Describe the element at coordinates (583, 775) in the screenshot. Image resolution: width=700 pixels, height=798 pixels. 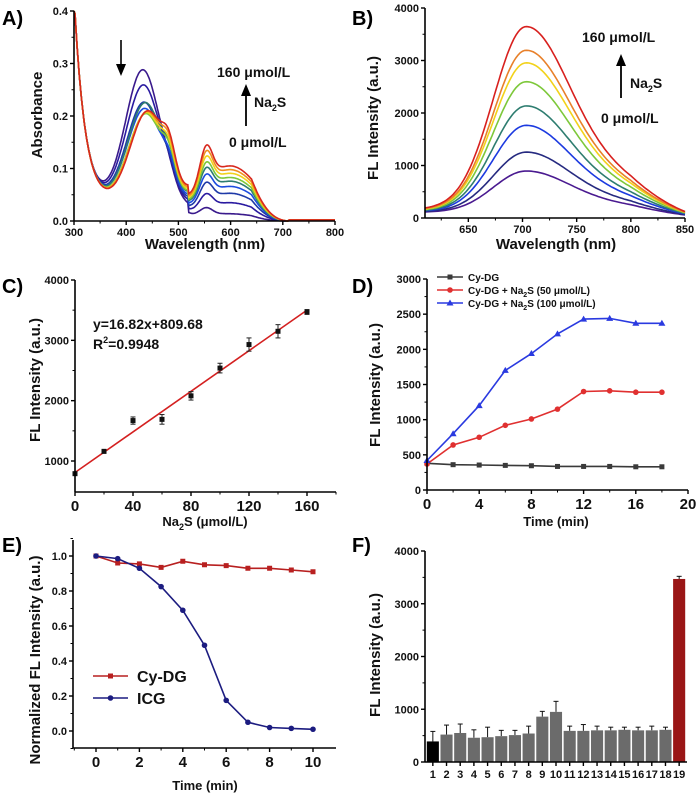
I see `x-tick-label: 12` at that location.